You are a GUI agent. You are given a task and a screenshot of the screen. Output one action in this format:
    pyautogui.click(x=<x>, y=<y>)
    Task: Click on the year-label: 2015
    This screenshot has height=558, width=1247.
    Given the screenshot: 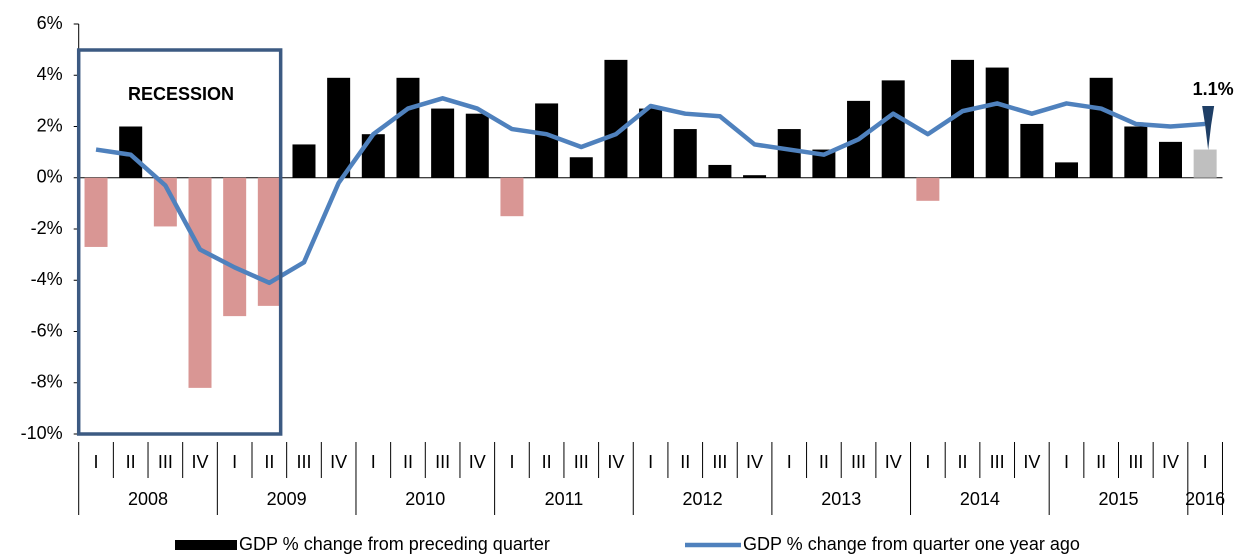 What is the action you would take?
    pyautogui.click(x=1118, y=499)
    